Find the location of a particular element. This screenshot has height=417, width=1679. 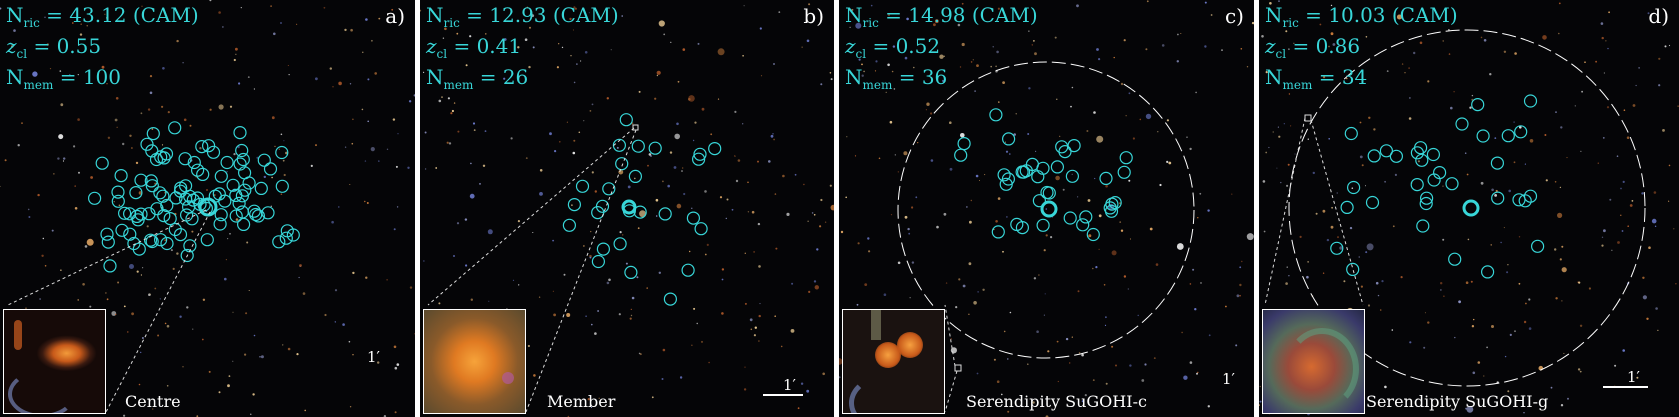

zoom-line-top is located at coordinates (950, 335).